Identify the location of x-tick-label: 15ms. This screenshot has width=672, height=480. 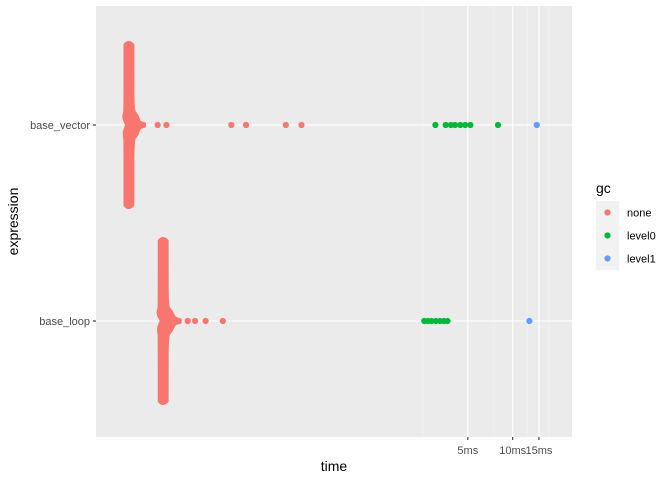
(538, 451).